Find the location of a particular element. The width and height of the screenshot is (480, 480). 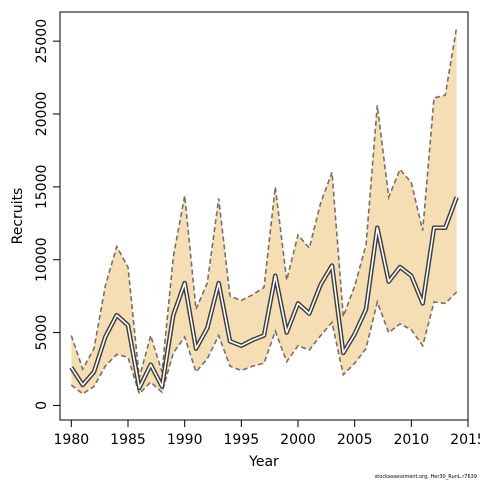

x-tick-label: 1990 is located at coordinates (185, 440).